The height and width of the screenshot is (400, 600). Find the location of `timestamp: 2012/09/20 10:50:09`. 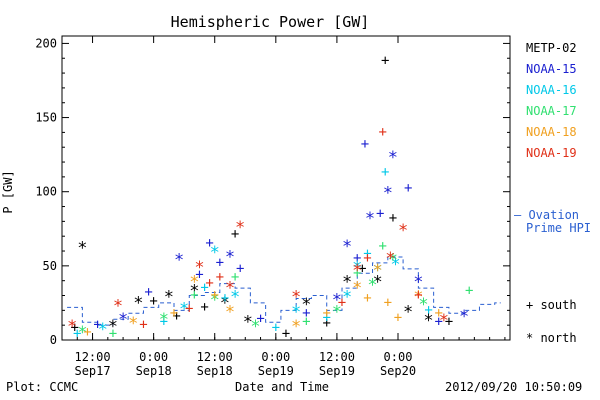

timestamp: 2012/09/20 10:50:09 is located at coordinates (514, 387).